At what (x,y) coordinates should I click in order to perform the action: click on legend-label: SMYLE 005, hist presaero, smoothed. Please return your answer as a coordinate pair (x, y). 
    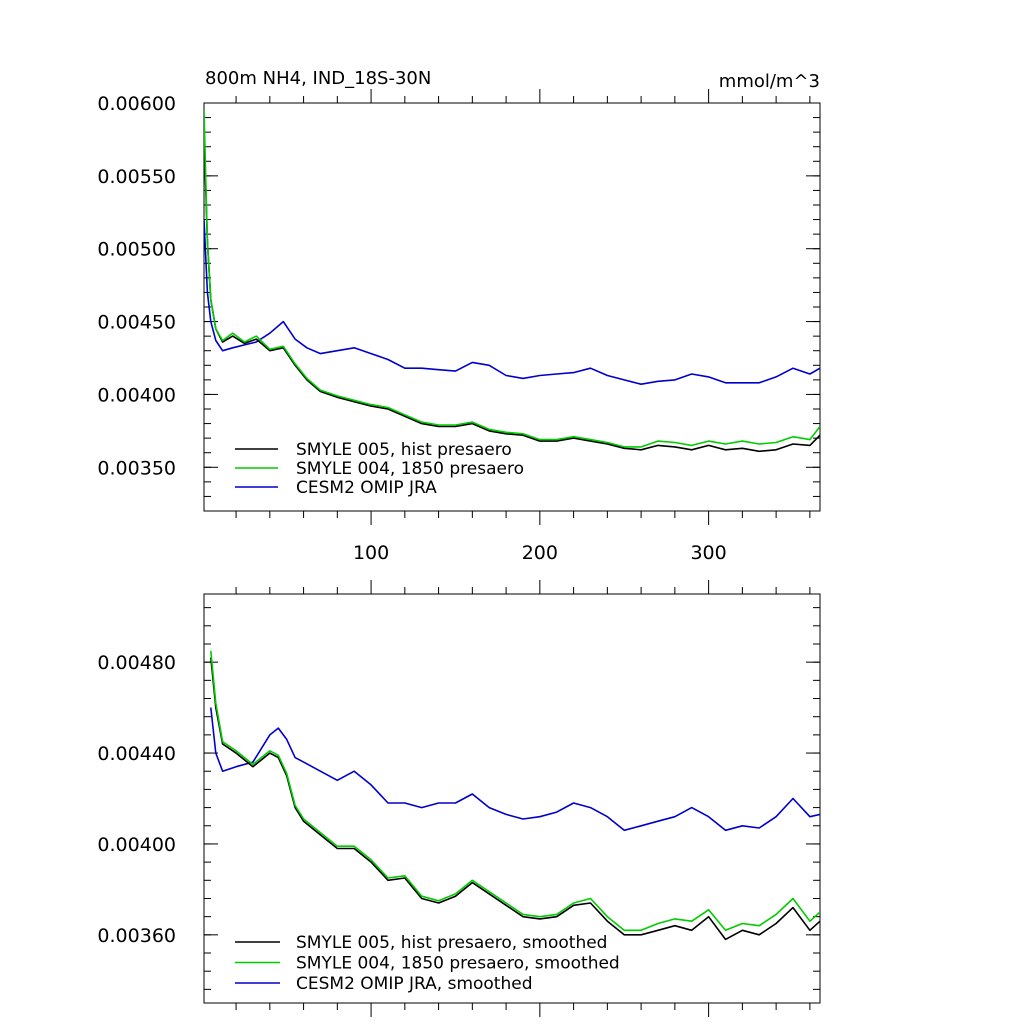
    Looking at the image, I should click on (451, 943).